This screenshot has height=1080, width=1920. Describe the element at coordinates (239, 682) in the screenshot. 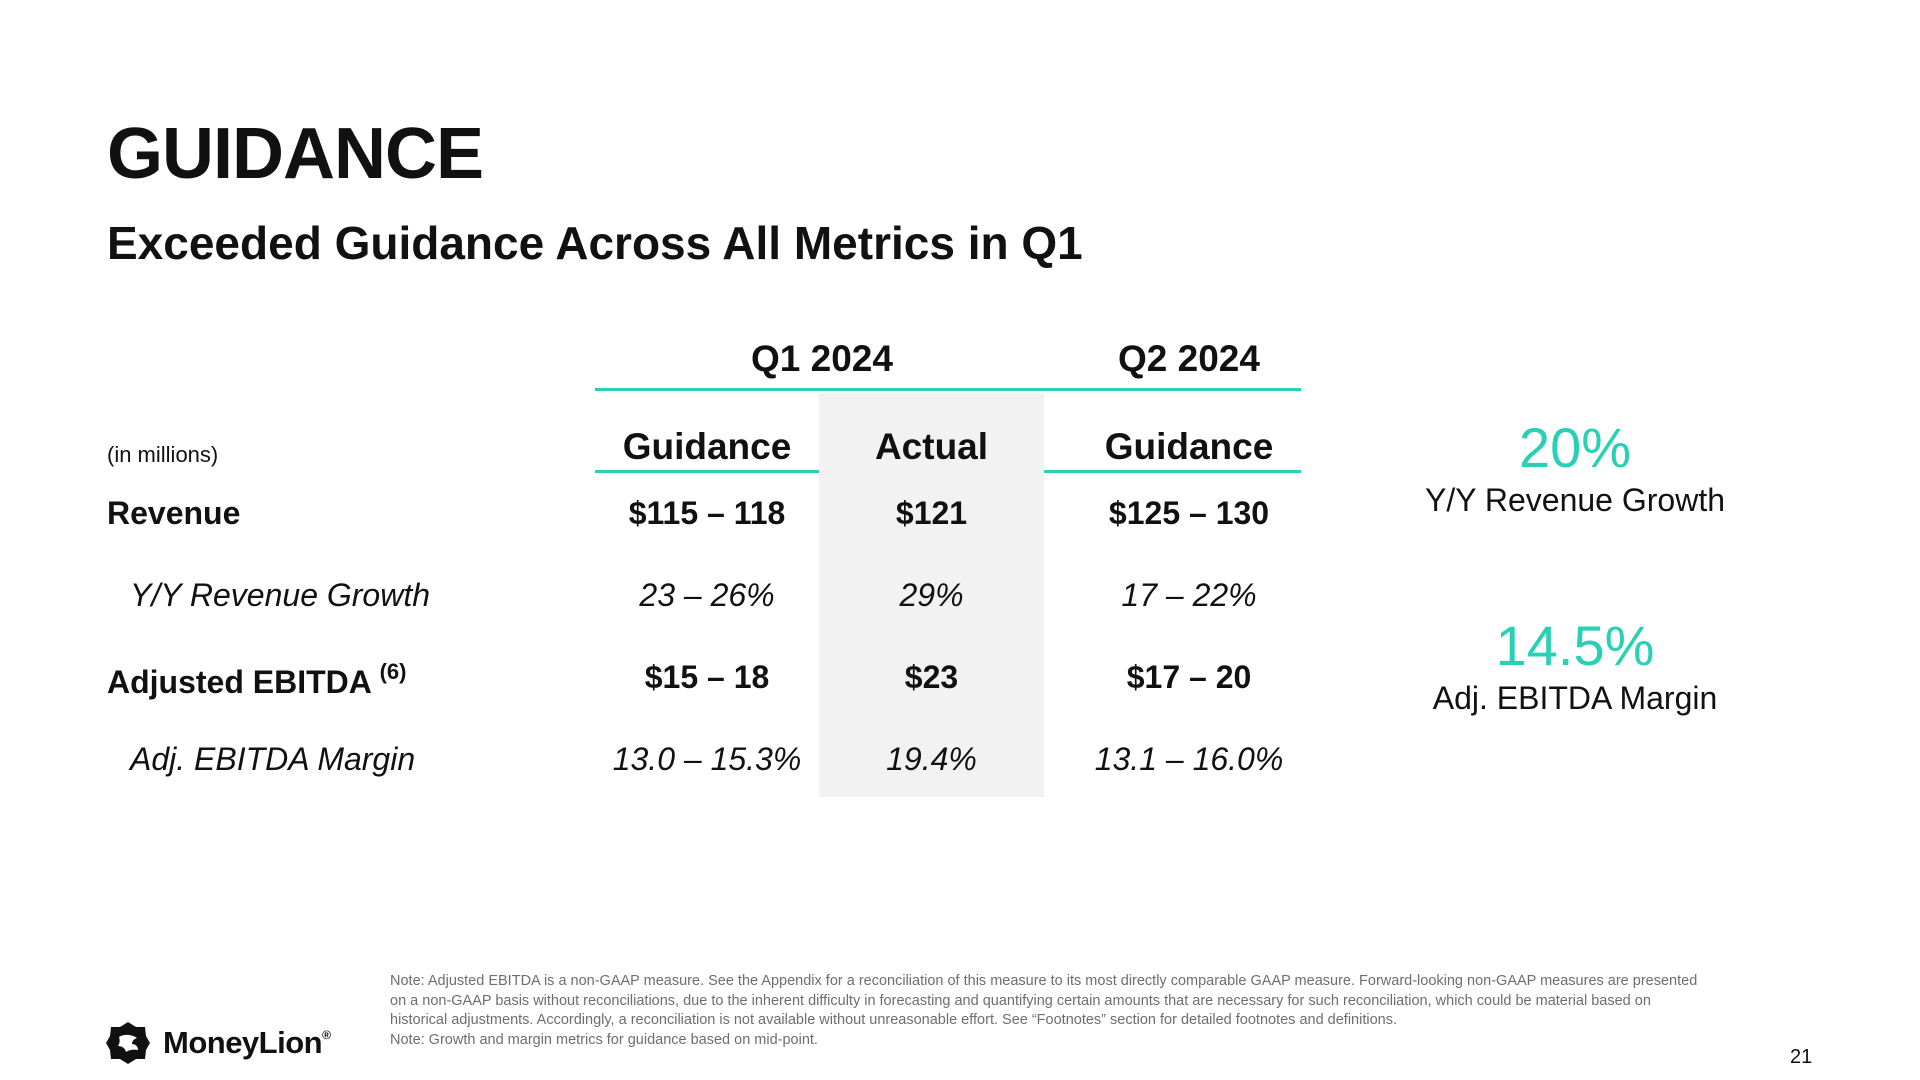

I see `row-label-adjusted-ebitda-text: Adjusted EBITDA` at that location.